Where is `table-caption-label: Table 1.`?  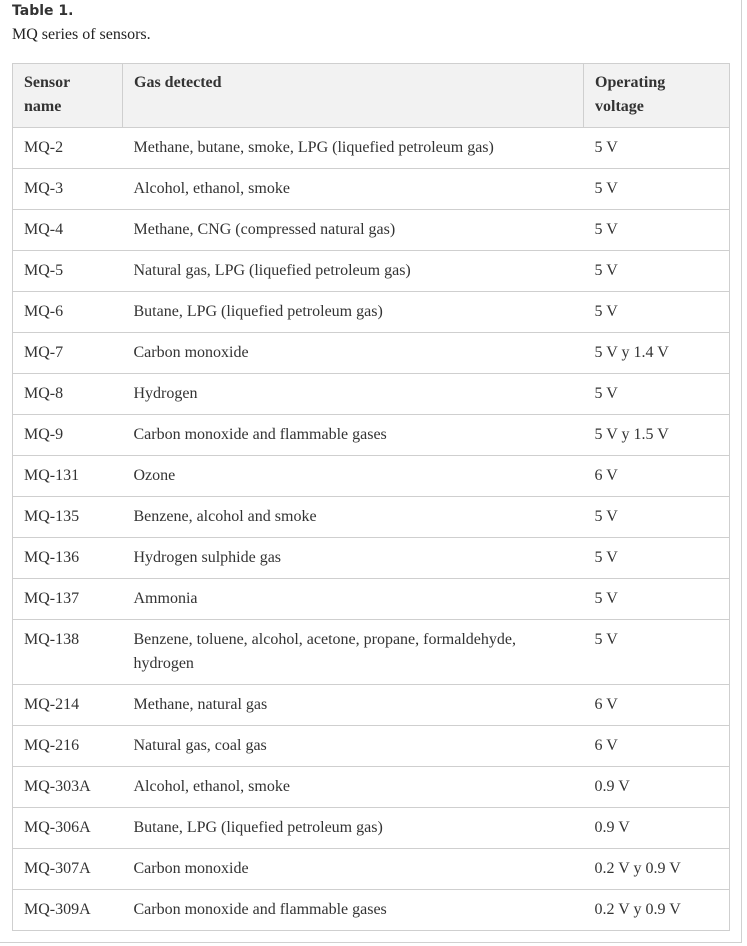
table-caption-label: Table 1. is located at coordinates (43, 11).